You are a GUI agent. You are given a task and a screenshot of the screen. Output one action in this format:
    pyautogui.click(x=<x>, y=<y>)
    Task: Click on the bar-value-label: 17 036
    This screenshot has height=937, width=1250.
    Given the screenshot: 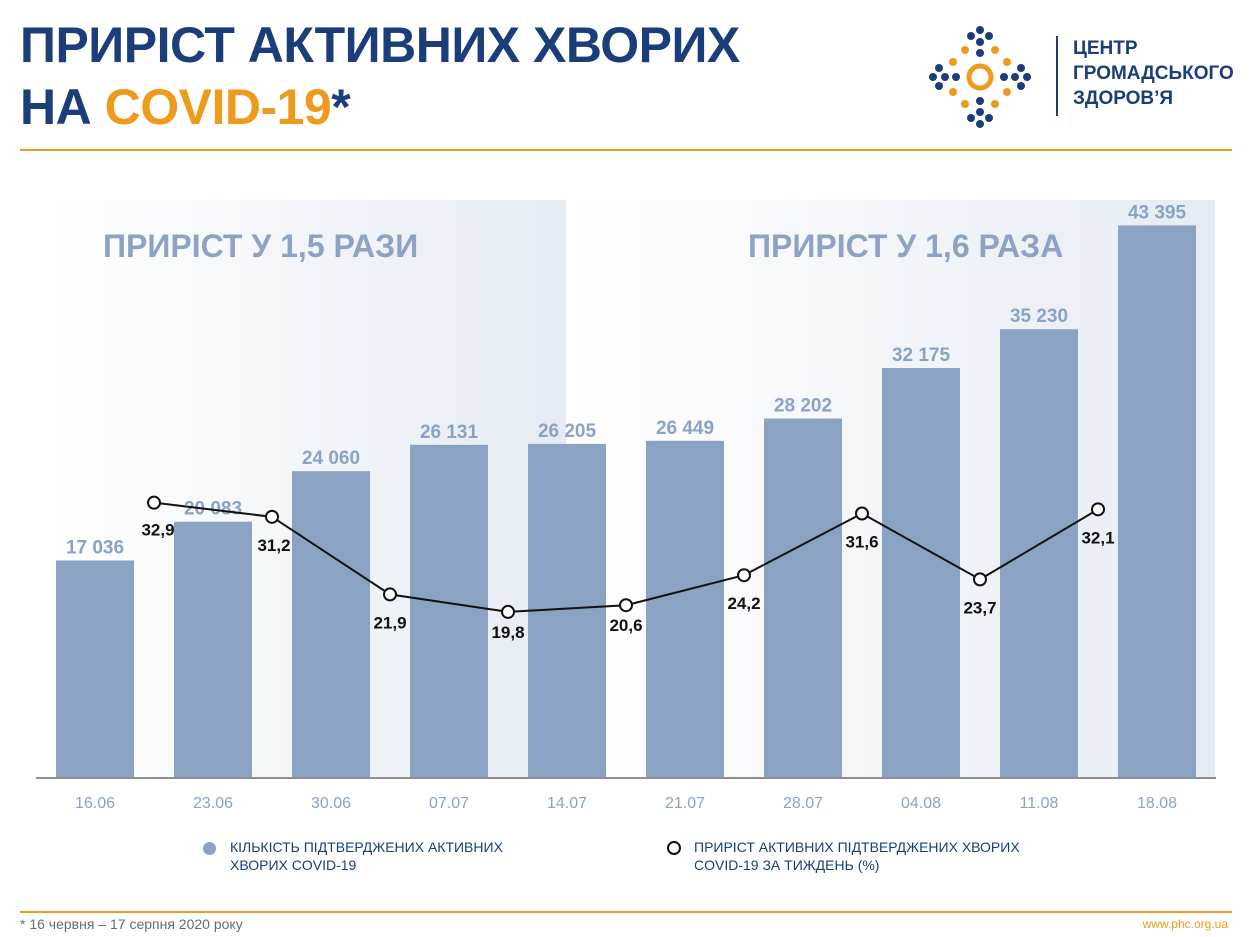 What is the action you would take?
    pyautogui.click(x=95, y=547)
    